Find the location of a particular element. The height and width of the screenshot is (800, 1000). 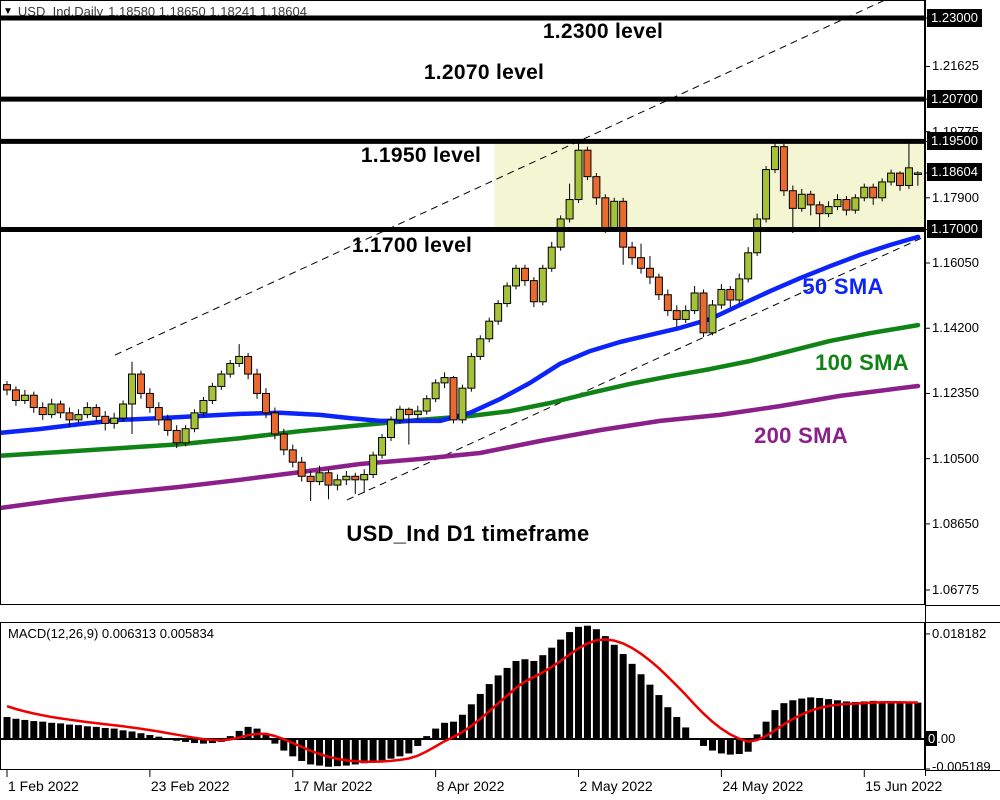

price-axis-label: 1.08650 is located at coordinates (955, 523).